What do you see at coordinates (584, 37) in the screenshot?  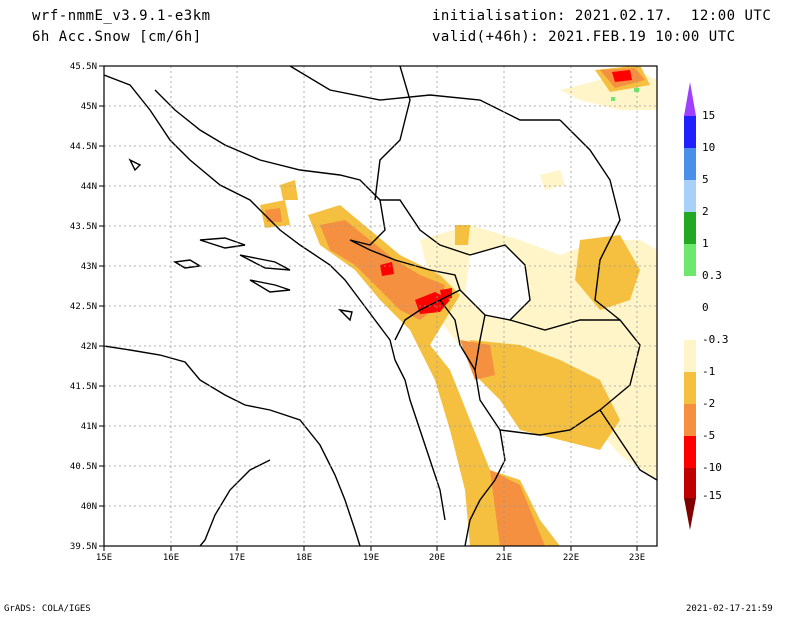 I see `valid-time: valid(+46h): 2021.FEB.19 10:00 UTC` at bounding box center [584, 37].